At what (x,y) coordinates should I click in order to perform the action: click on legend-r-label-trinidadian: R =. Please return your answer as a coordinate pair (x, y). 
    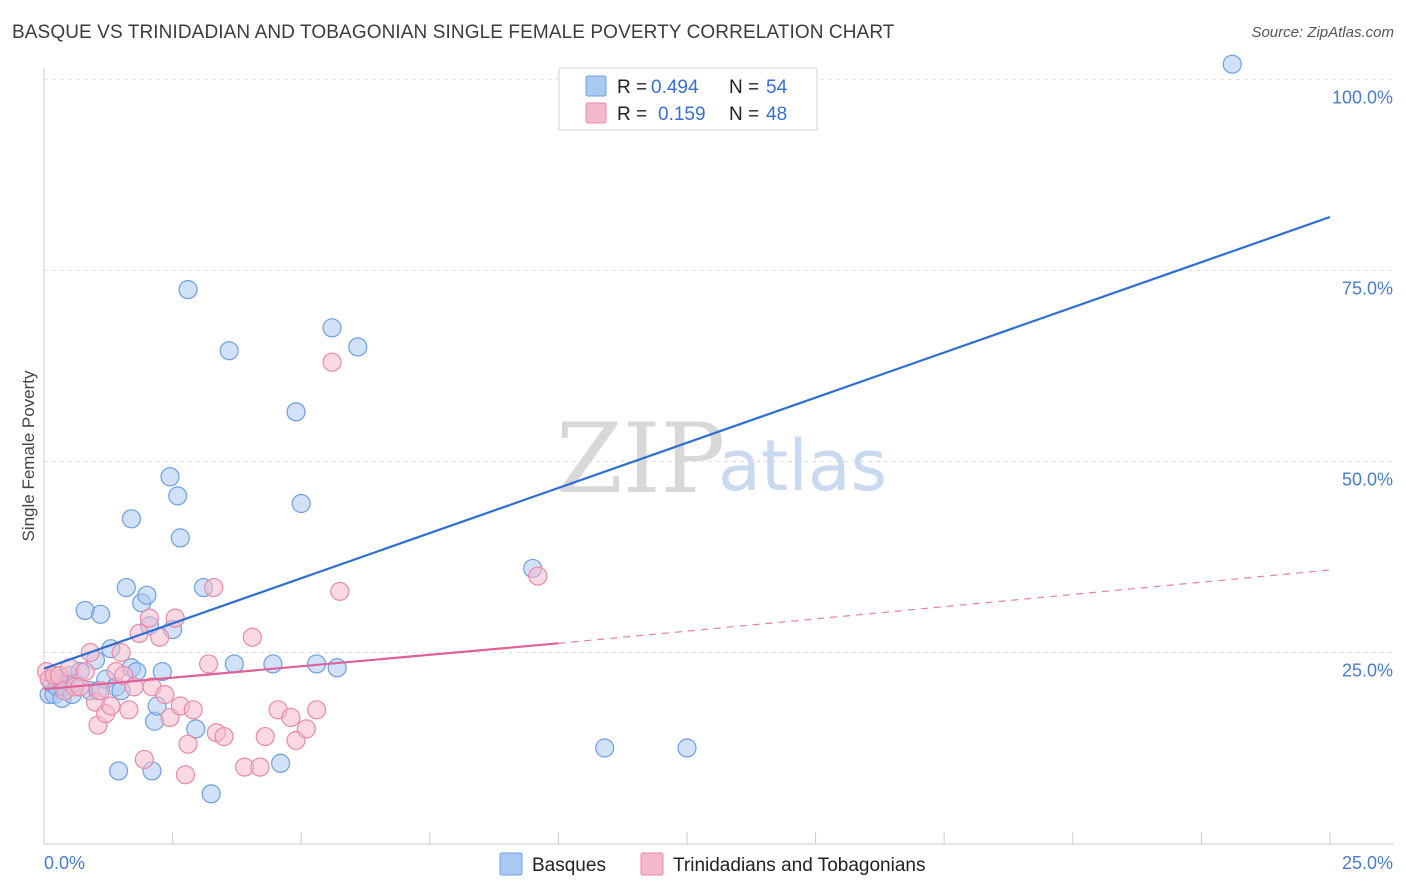
    Looking at the image, I should click on (632, 114).